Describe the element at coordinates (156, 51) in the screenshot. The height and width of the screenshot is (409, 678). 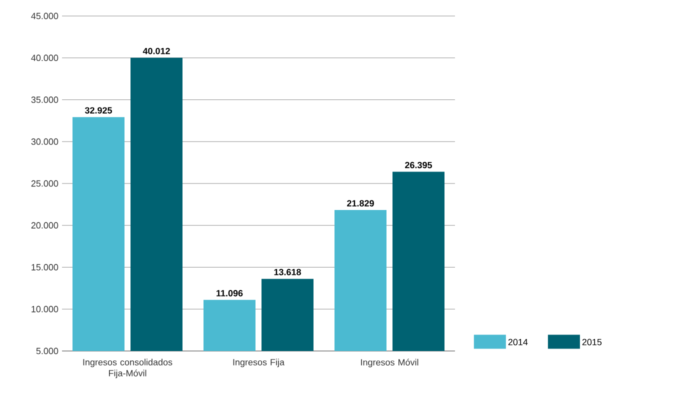
I see `data-label: 40.012` at that location.